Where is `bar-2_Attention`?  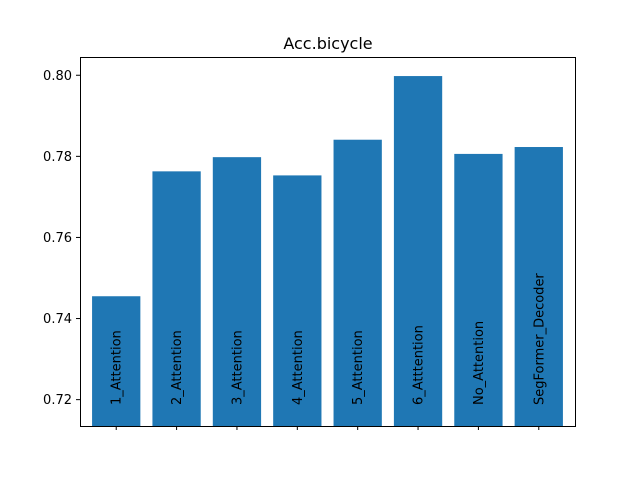
bar-2_Attention is located at coordinates (176, 298).